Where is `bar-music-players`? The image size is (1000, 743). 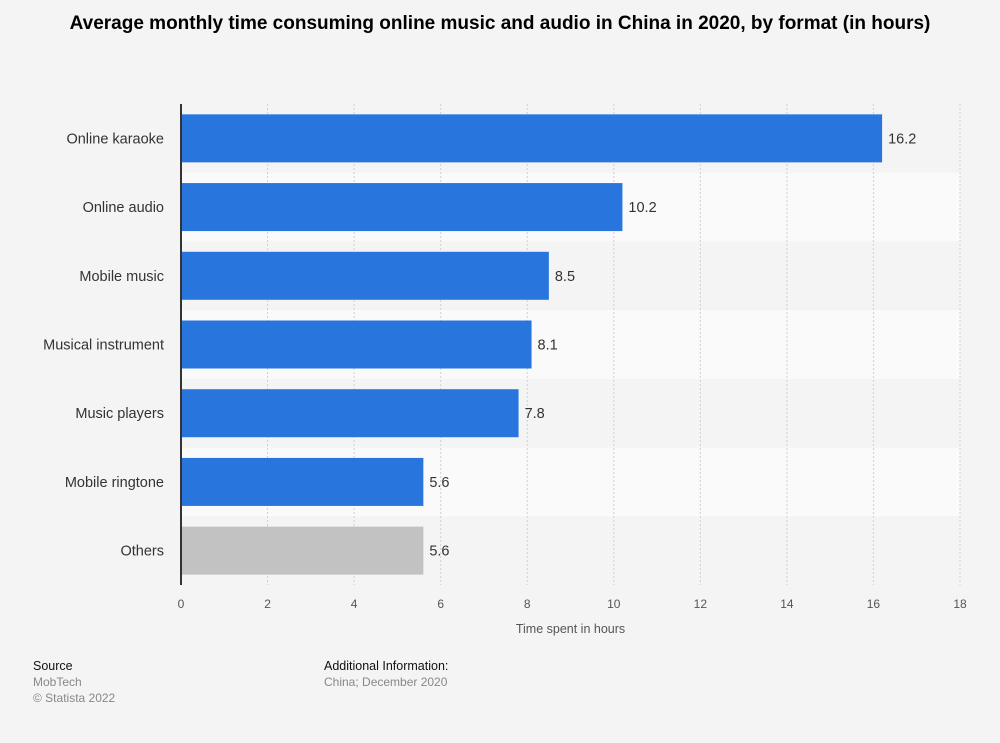 bar-music-players is located at coordinates (350, 413).